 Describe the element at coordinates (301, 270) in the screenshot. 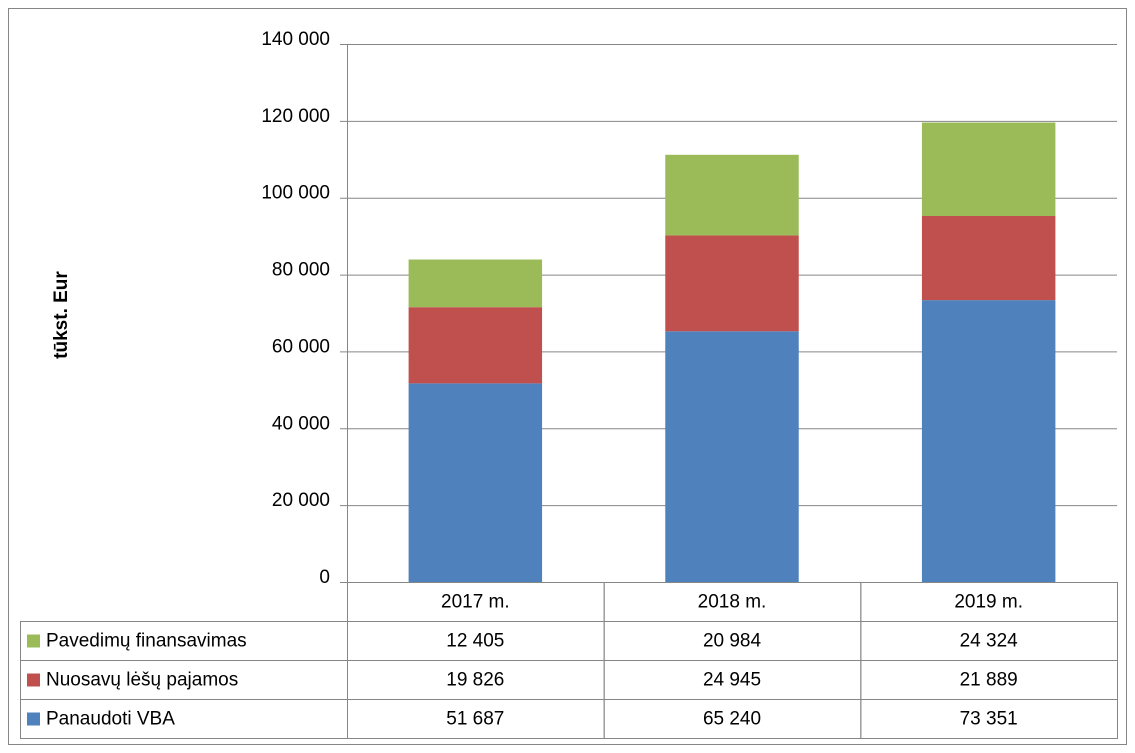

I see `y-tick-label: 80 000` at that location.